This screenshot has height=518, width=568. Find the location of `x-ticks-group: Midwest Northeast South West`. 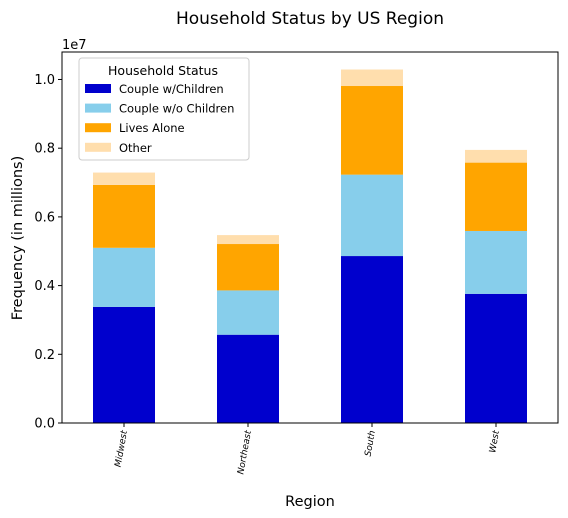

x-ticks-group: Midwest Northeast South West is located at coordinates (308, 449).